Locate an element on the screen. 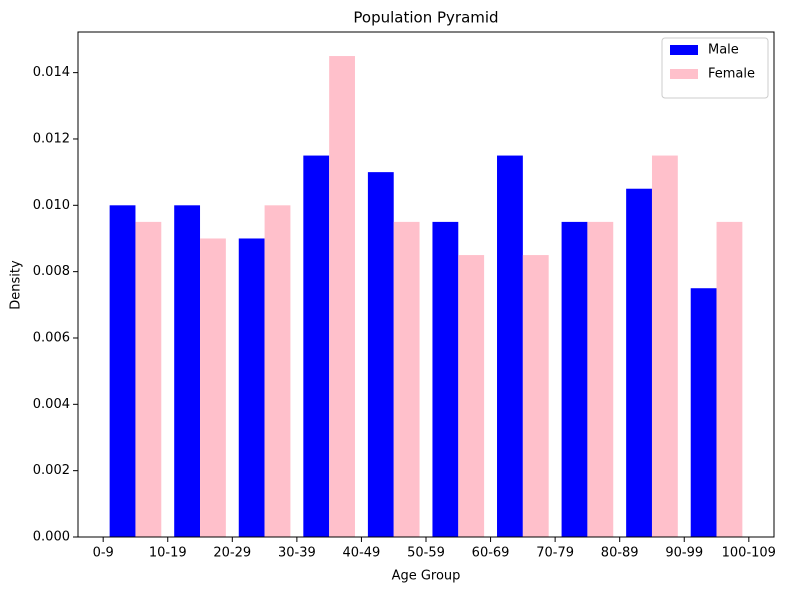  x-tick-label: 80-89 is located at coordinates (620, 553).